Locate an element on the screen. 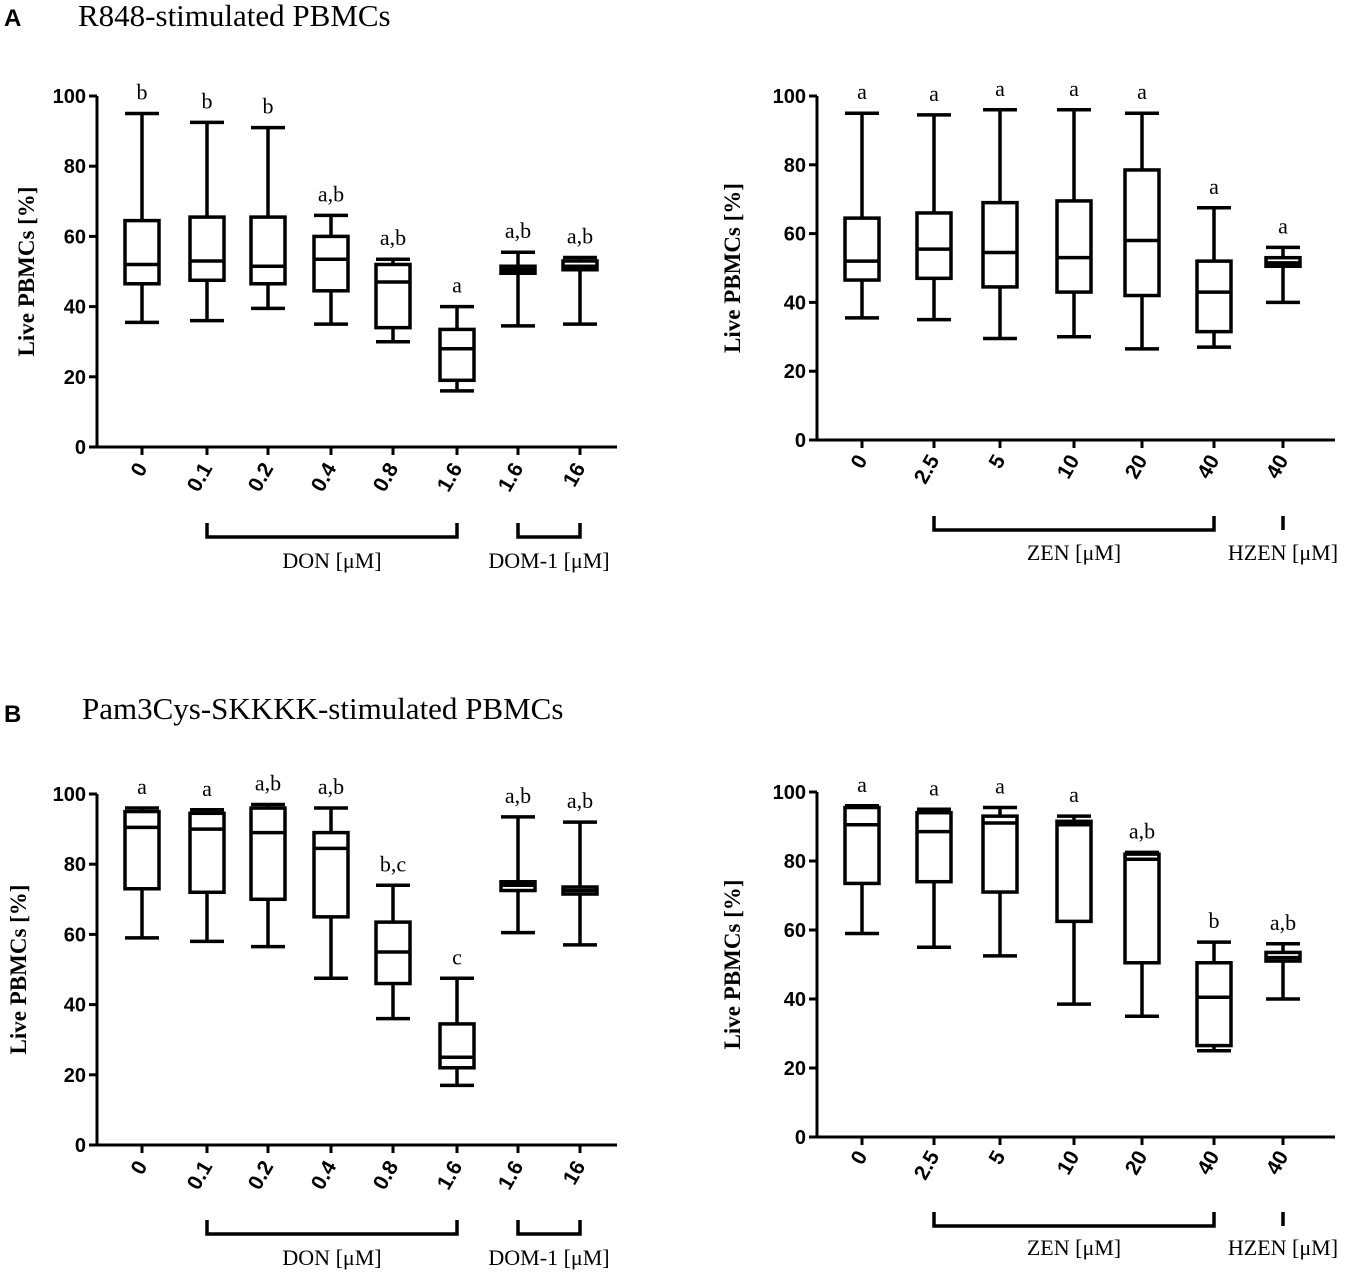  y-tick-label: 80 is located at coordinates (75, 865).